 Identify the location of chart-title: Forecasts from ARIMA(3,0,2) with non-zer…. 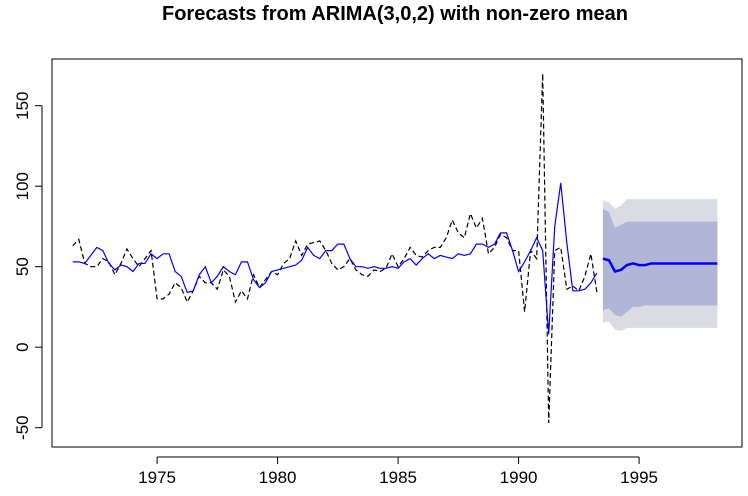
(395, 14).